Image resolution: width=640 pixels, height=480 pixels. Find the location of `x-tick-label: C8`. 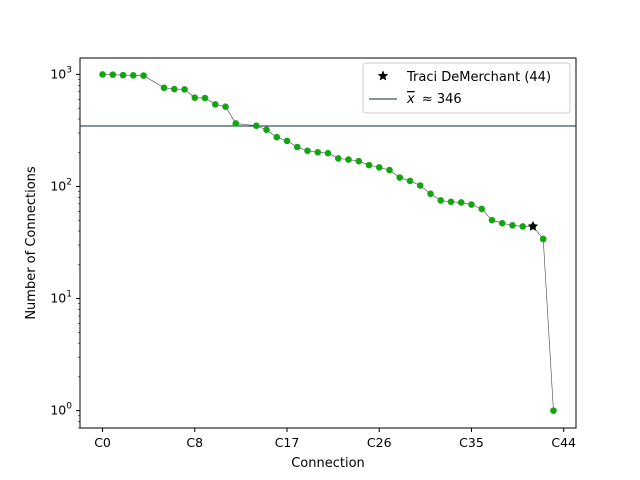

x-tick-label: C8 is located at coordinates (194, 442).